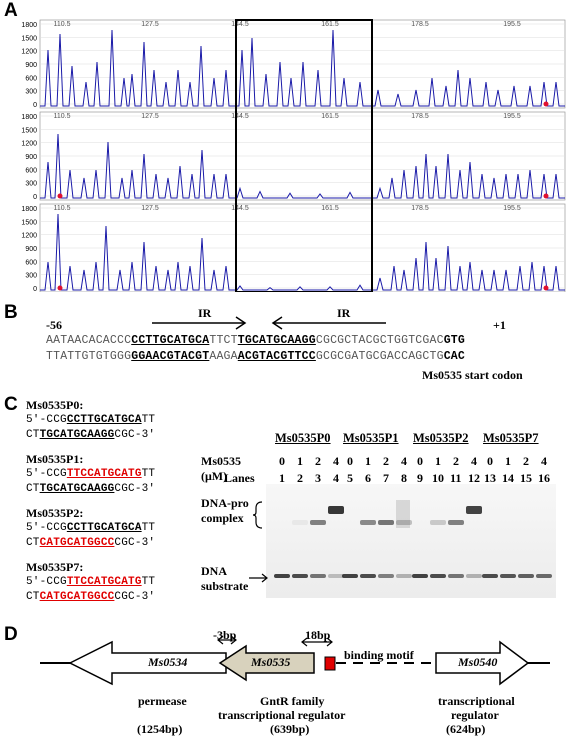 This screenshot has width=567, height=740. What do you see at coordinates (490, 478) in the screenshot?
I see `lane-number: 13` at bounding box center [490, 478].